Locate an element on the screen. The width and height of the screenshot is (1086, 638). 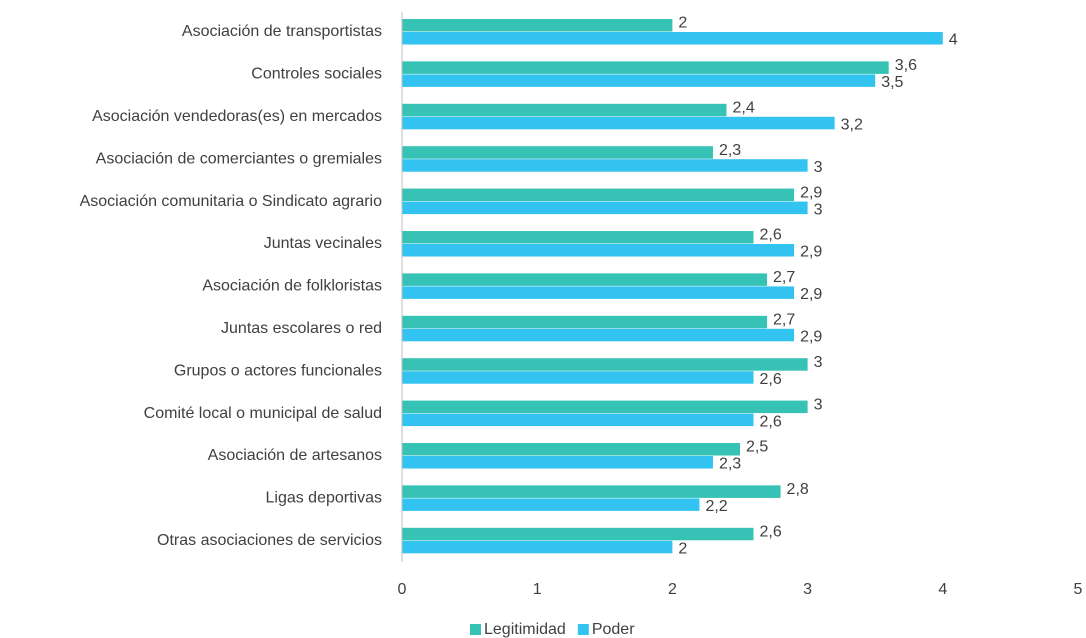
x-tick-label: 5 is located at coordinates (1078, 589).